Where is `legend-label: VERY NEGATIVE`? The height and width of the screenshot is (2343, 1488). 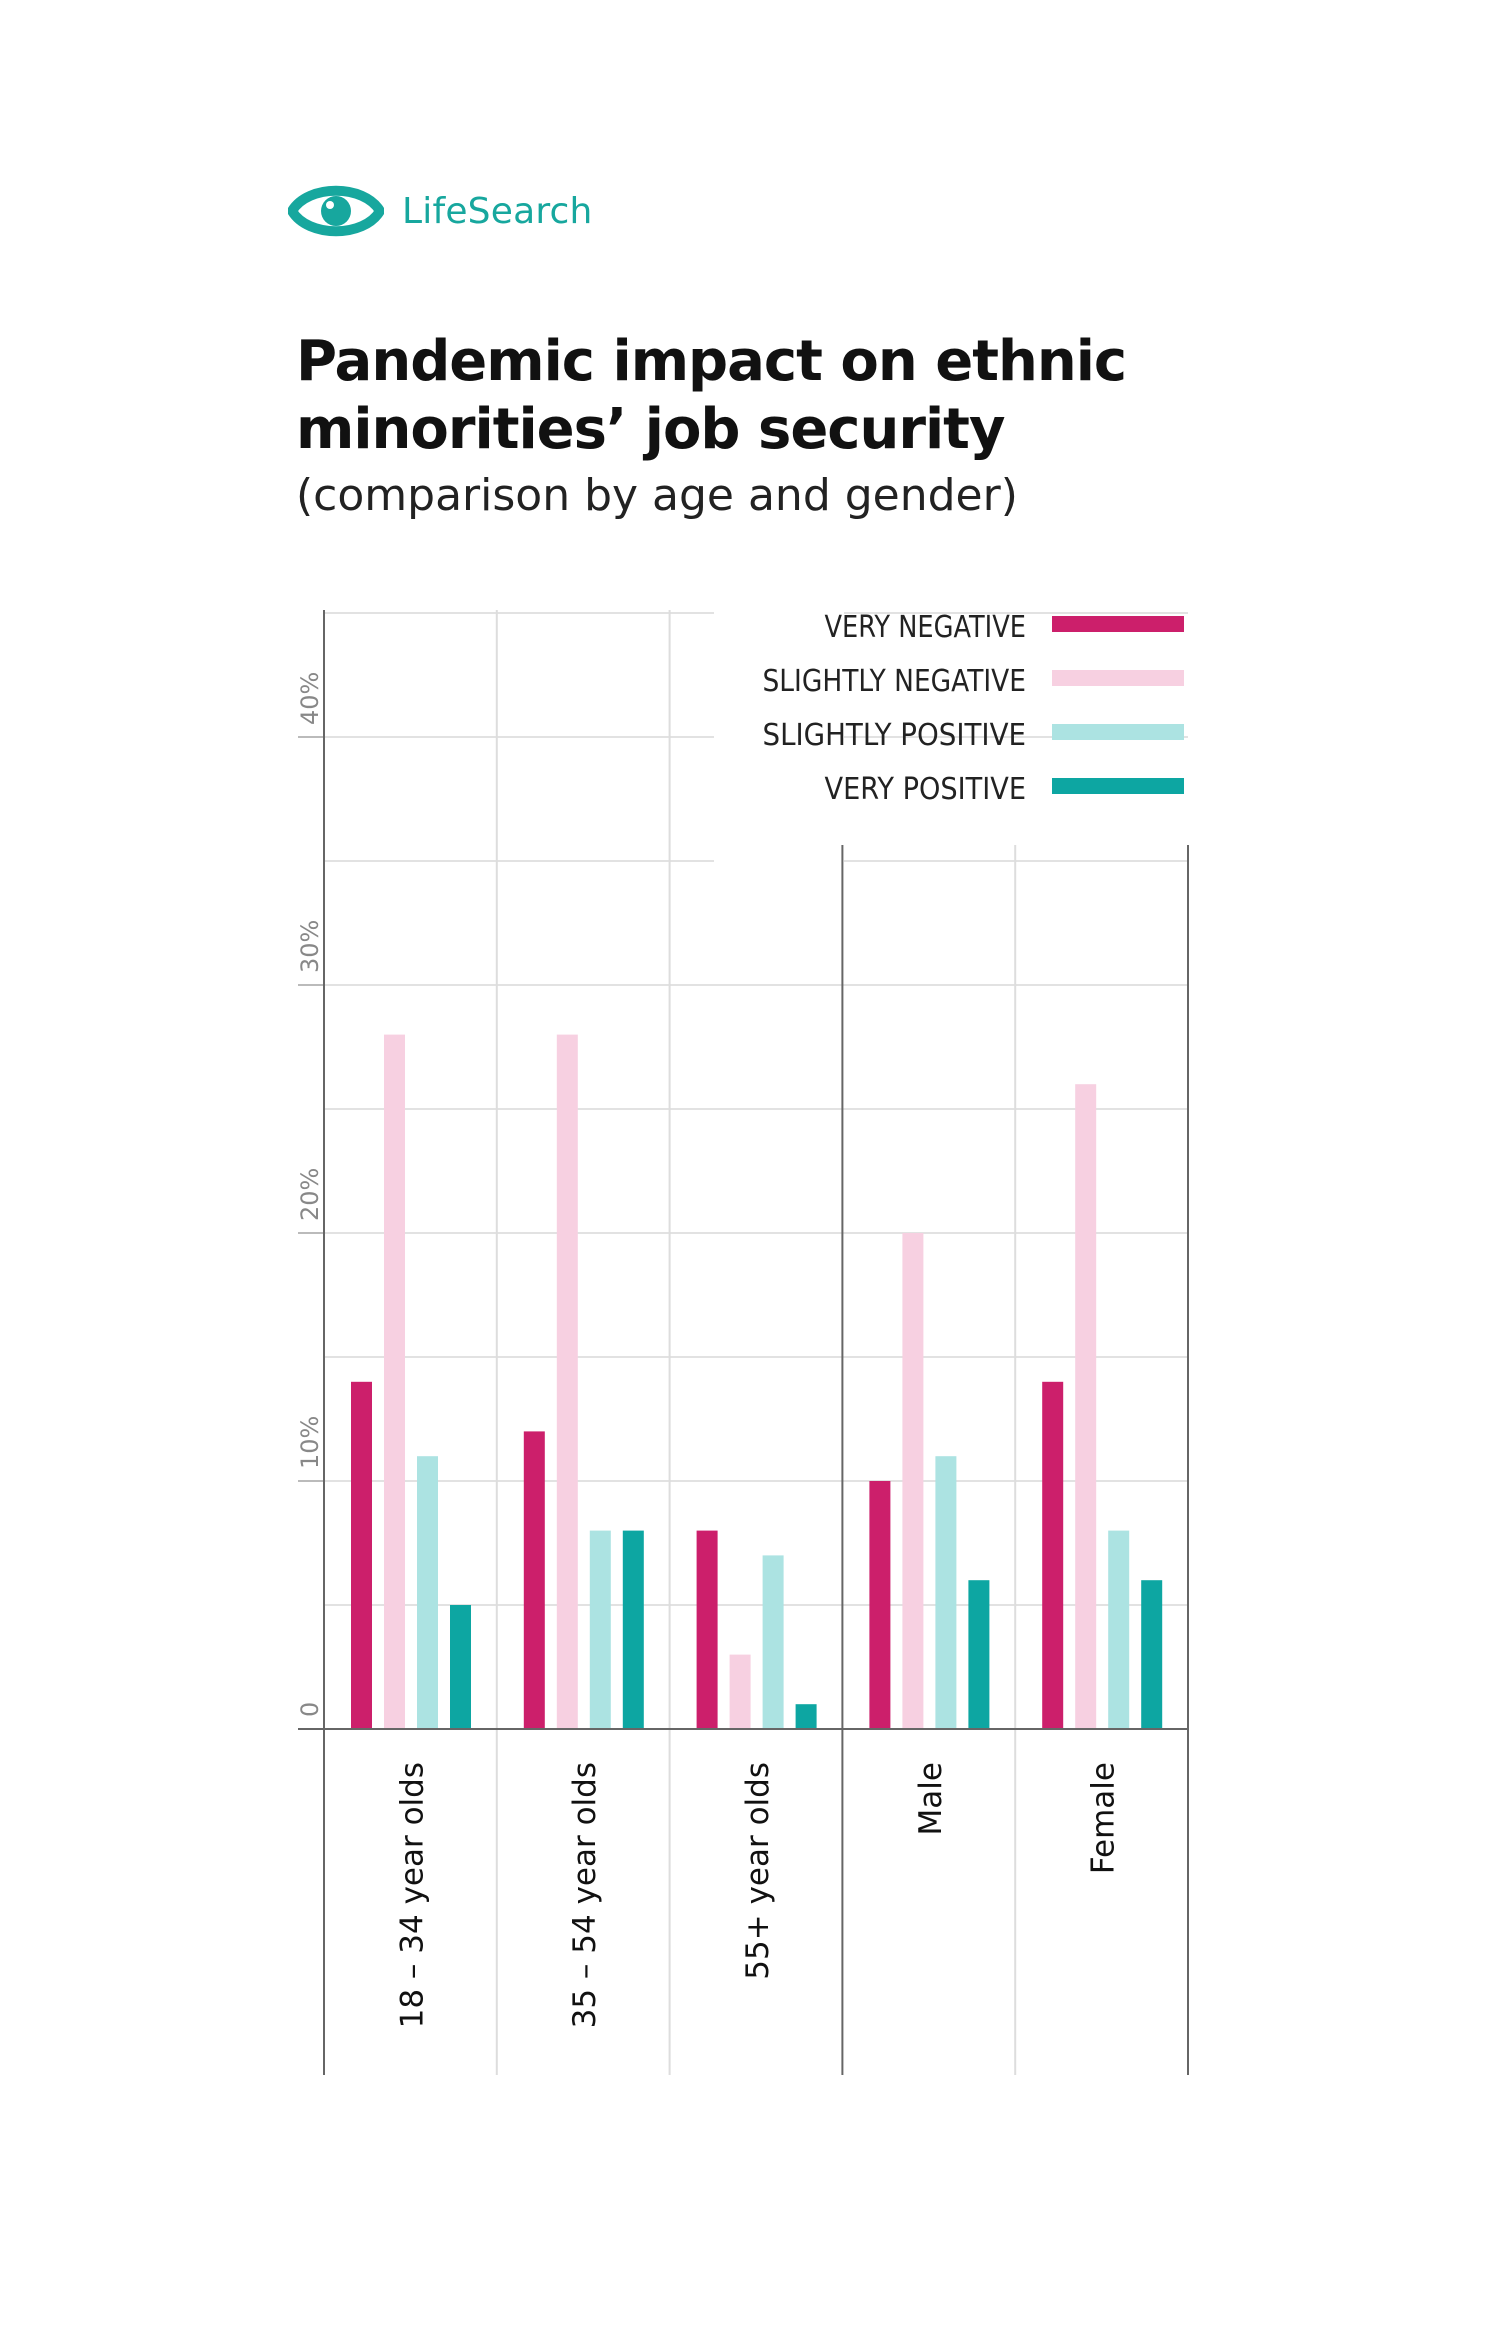 legend-label: VERY NEGATIVE is located at coordinates (926, 627).